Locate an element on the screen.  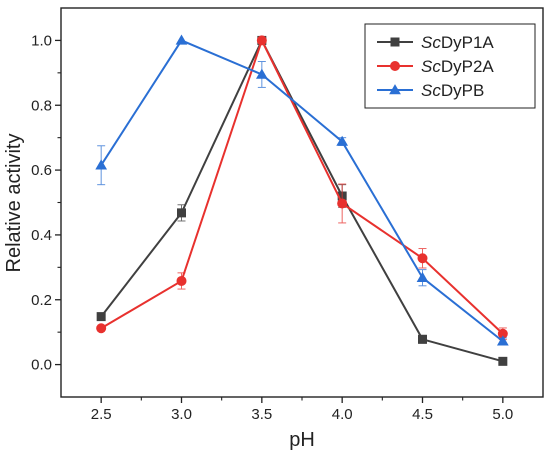
y-tick-label: 0.2 is located at coordinates (41, 300).